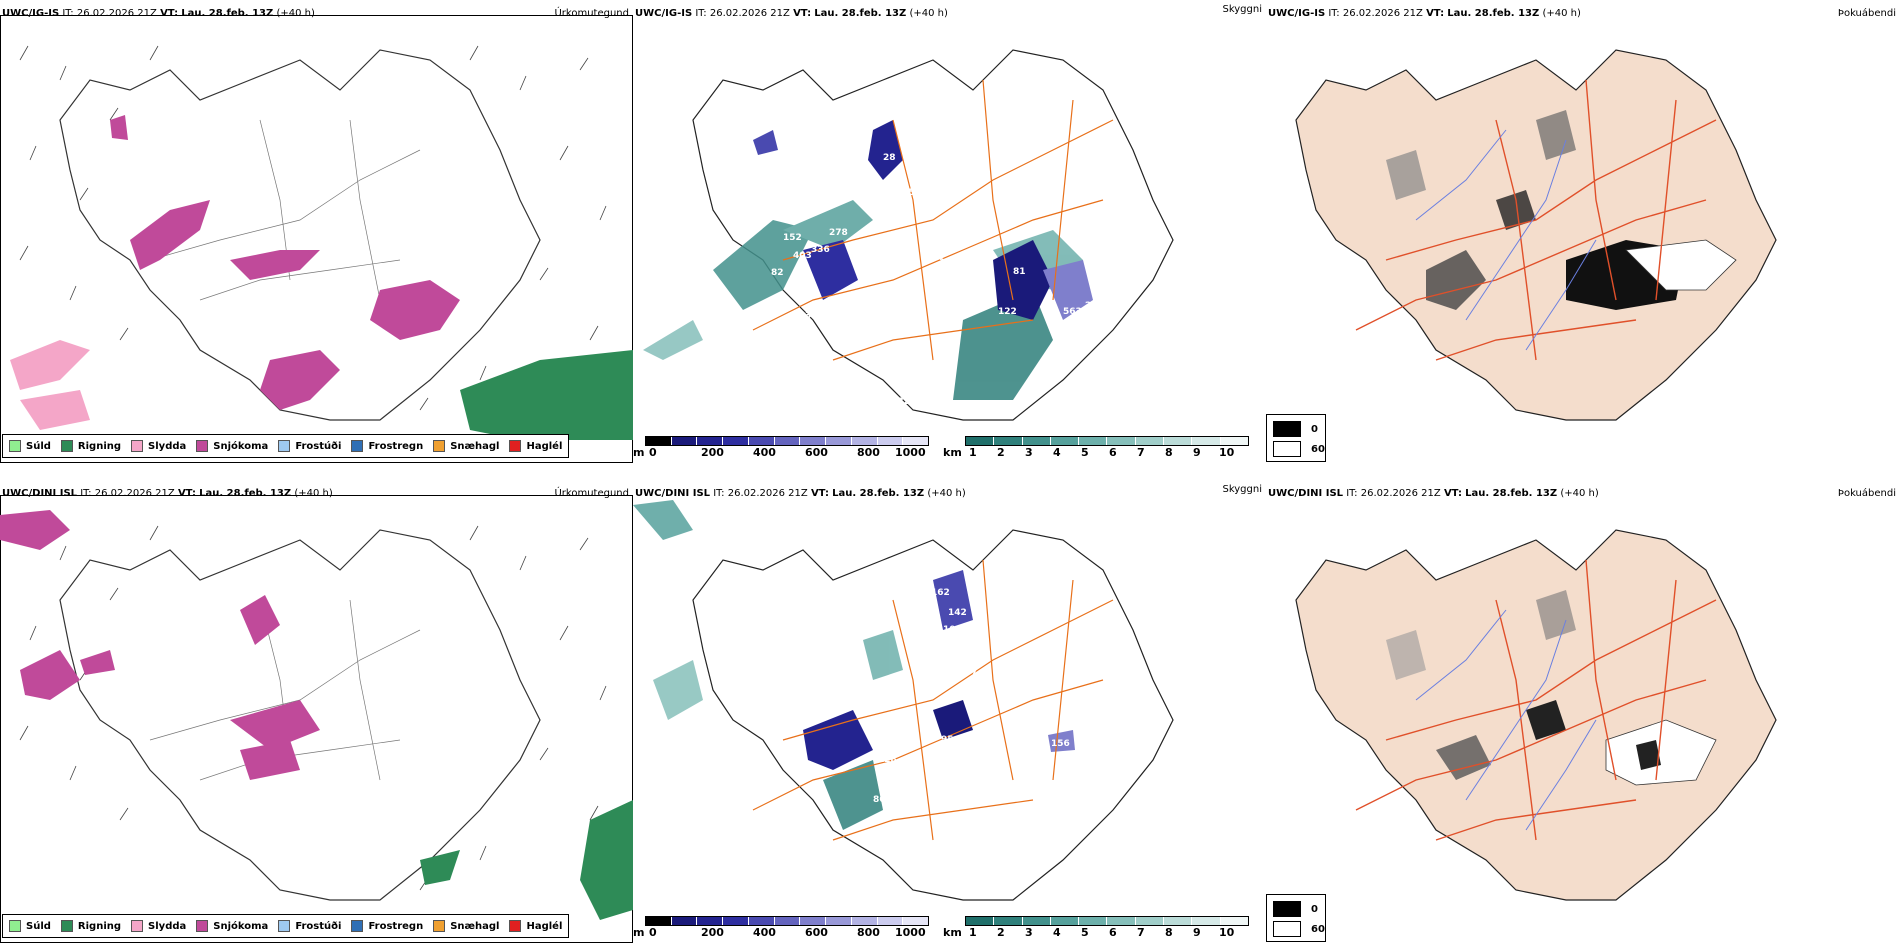  Describe the element at coordinates (940, 593) in the screenshot. I see `value-label: 162` at that location.